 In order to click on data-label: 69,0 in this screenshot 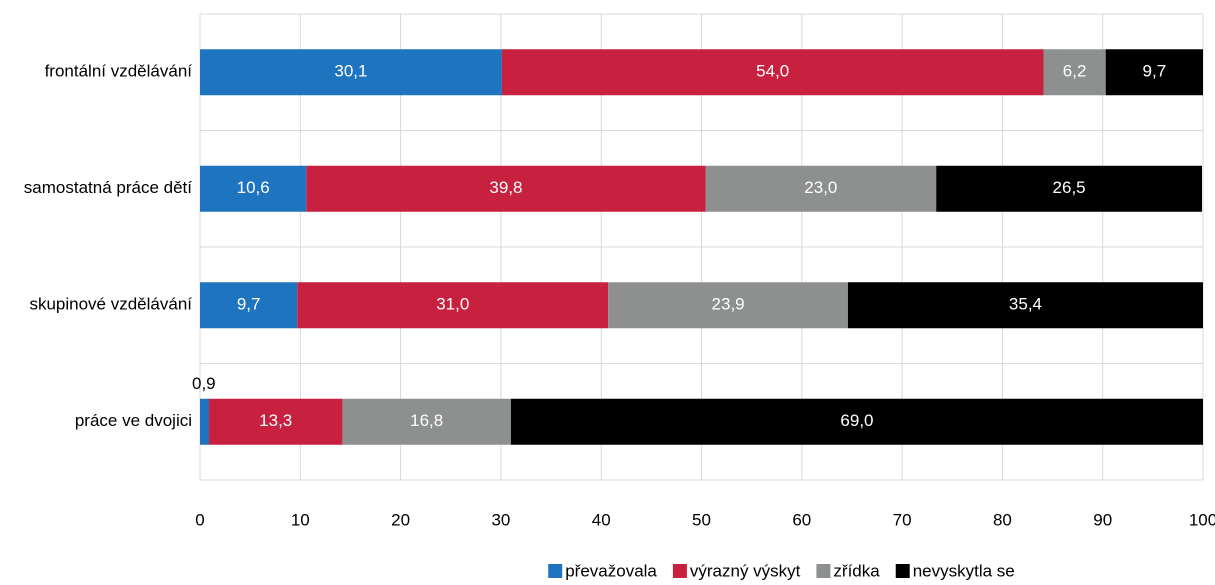, I will do `click(856, 420)`.